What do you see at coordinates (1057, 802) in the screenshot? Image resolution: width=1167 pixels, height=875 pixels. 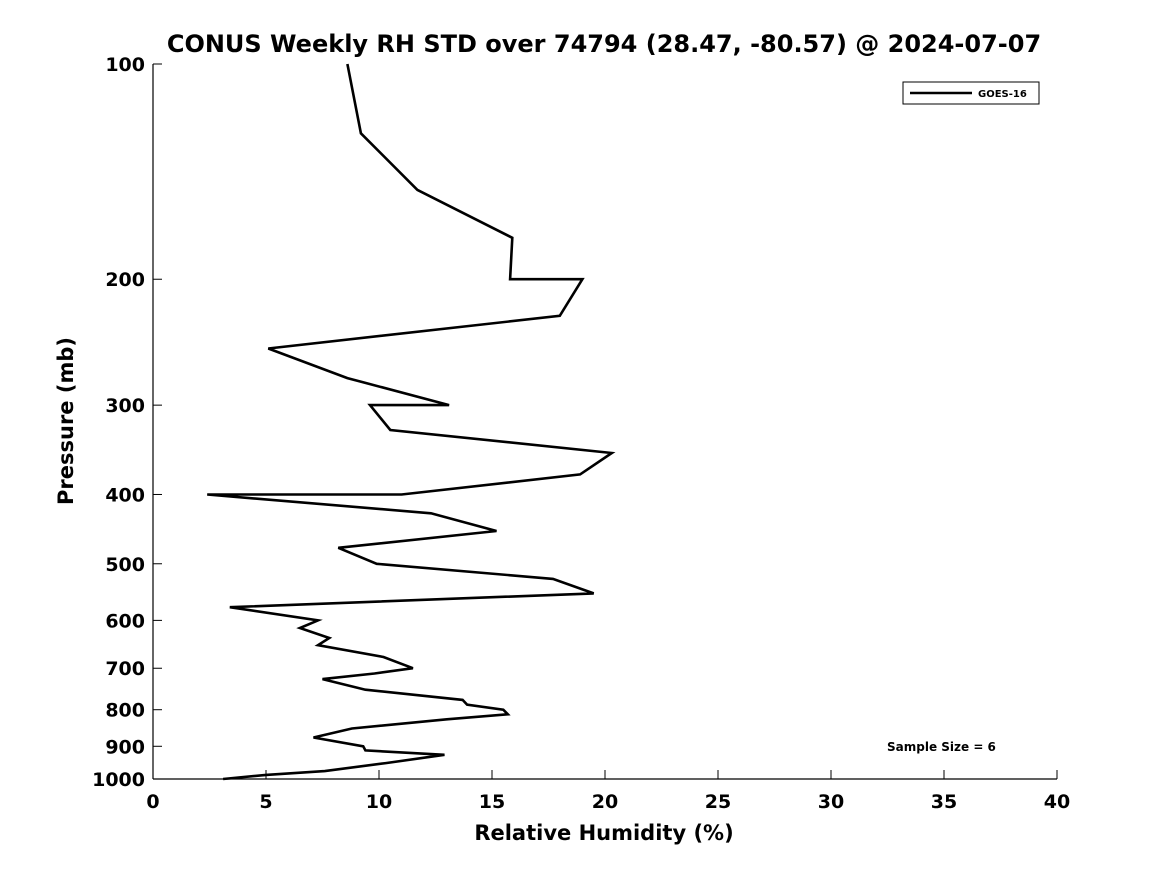 I see `x-tick-label: 40` at bounding box center [1057, 802].